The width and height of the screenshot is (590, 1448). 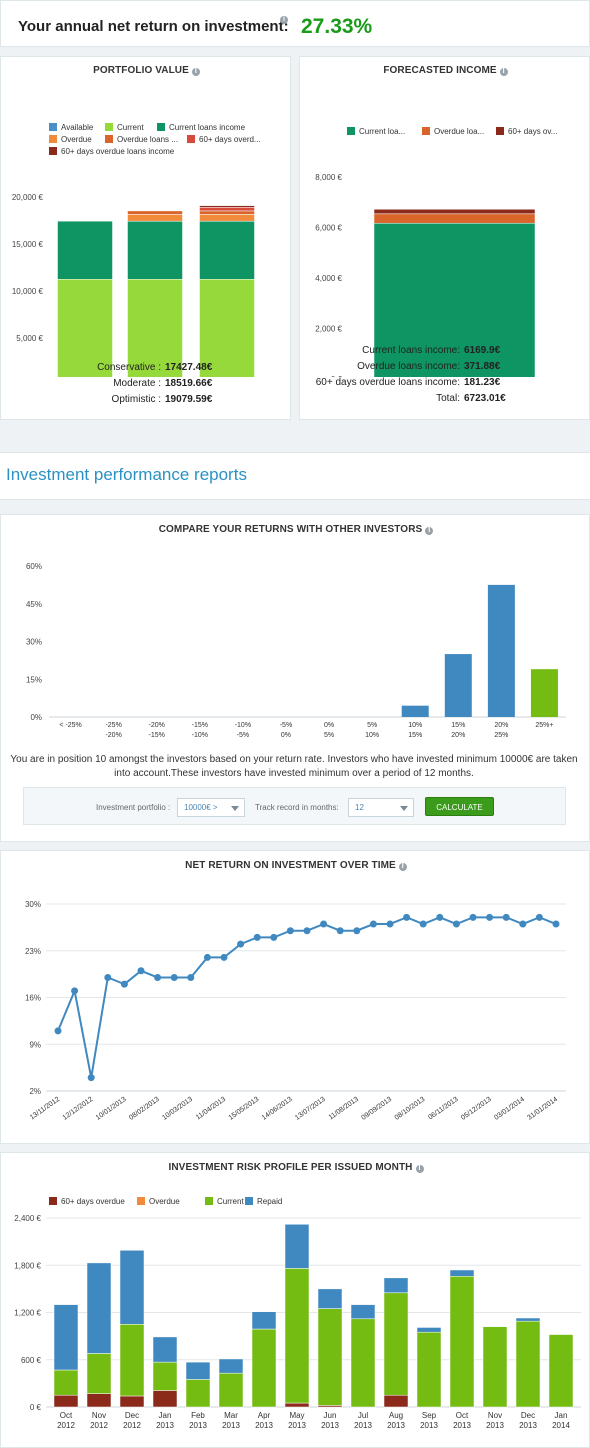 I want to click on x-tick-label: 08/10/2013, so click(x=410, y=1109).